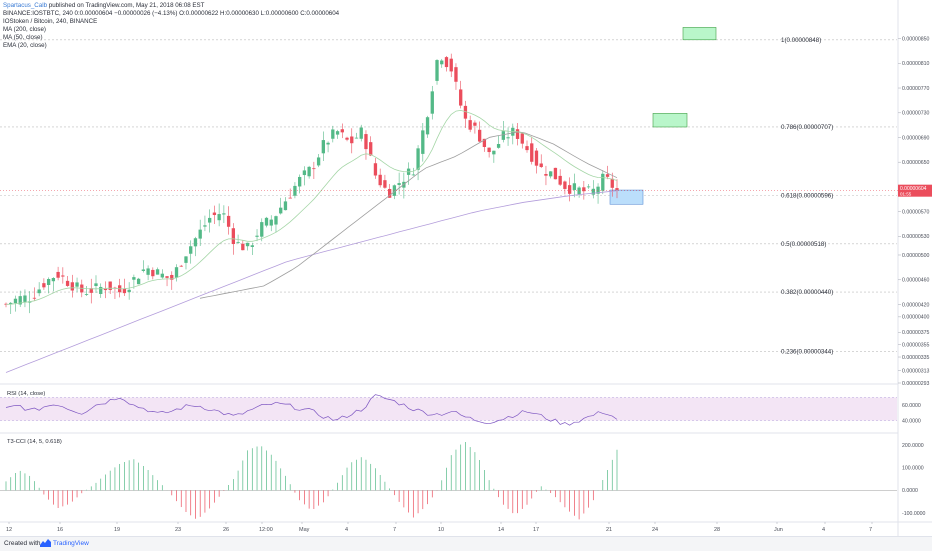 The width and height of the screenshot is (932, 551). I want to click on x-tick-label: 4, so click(823, 530).